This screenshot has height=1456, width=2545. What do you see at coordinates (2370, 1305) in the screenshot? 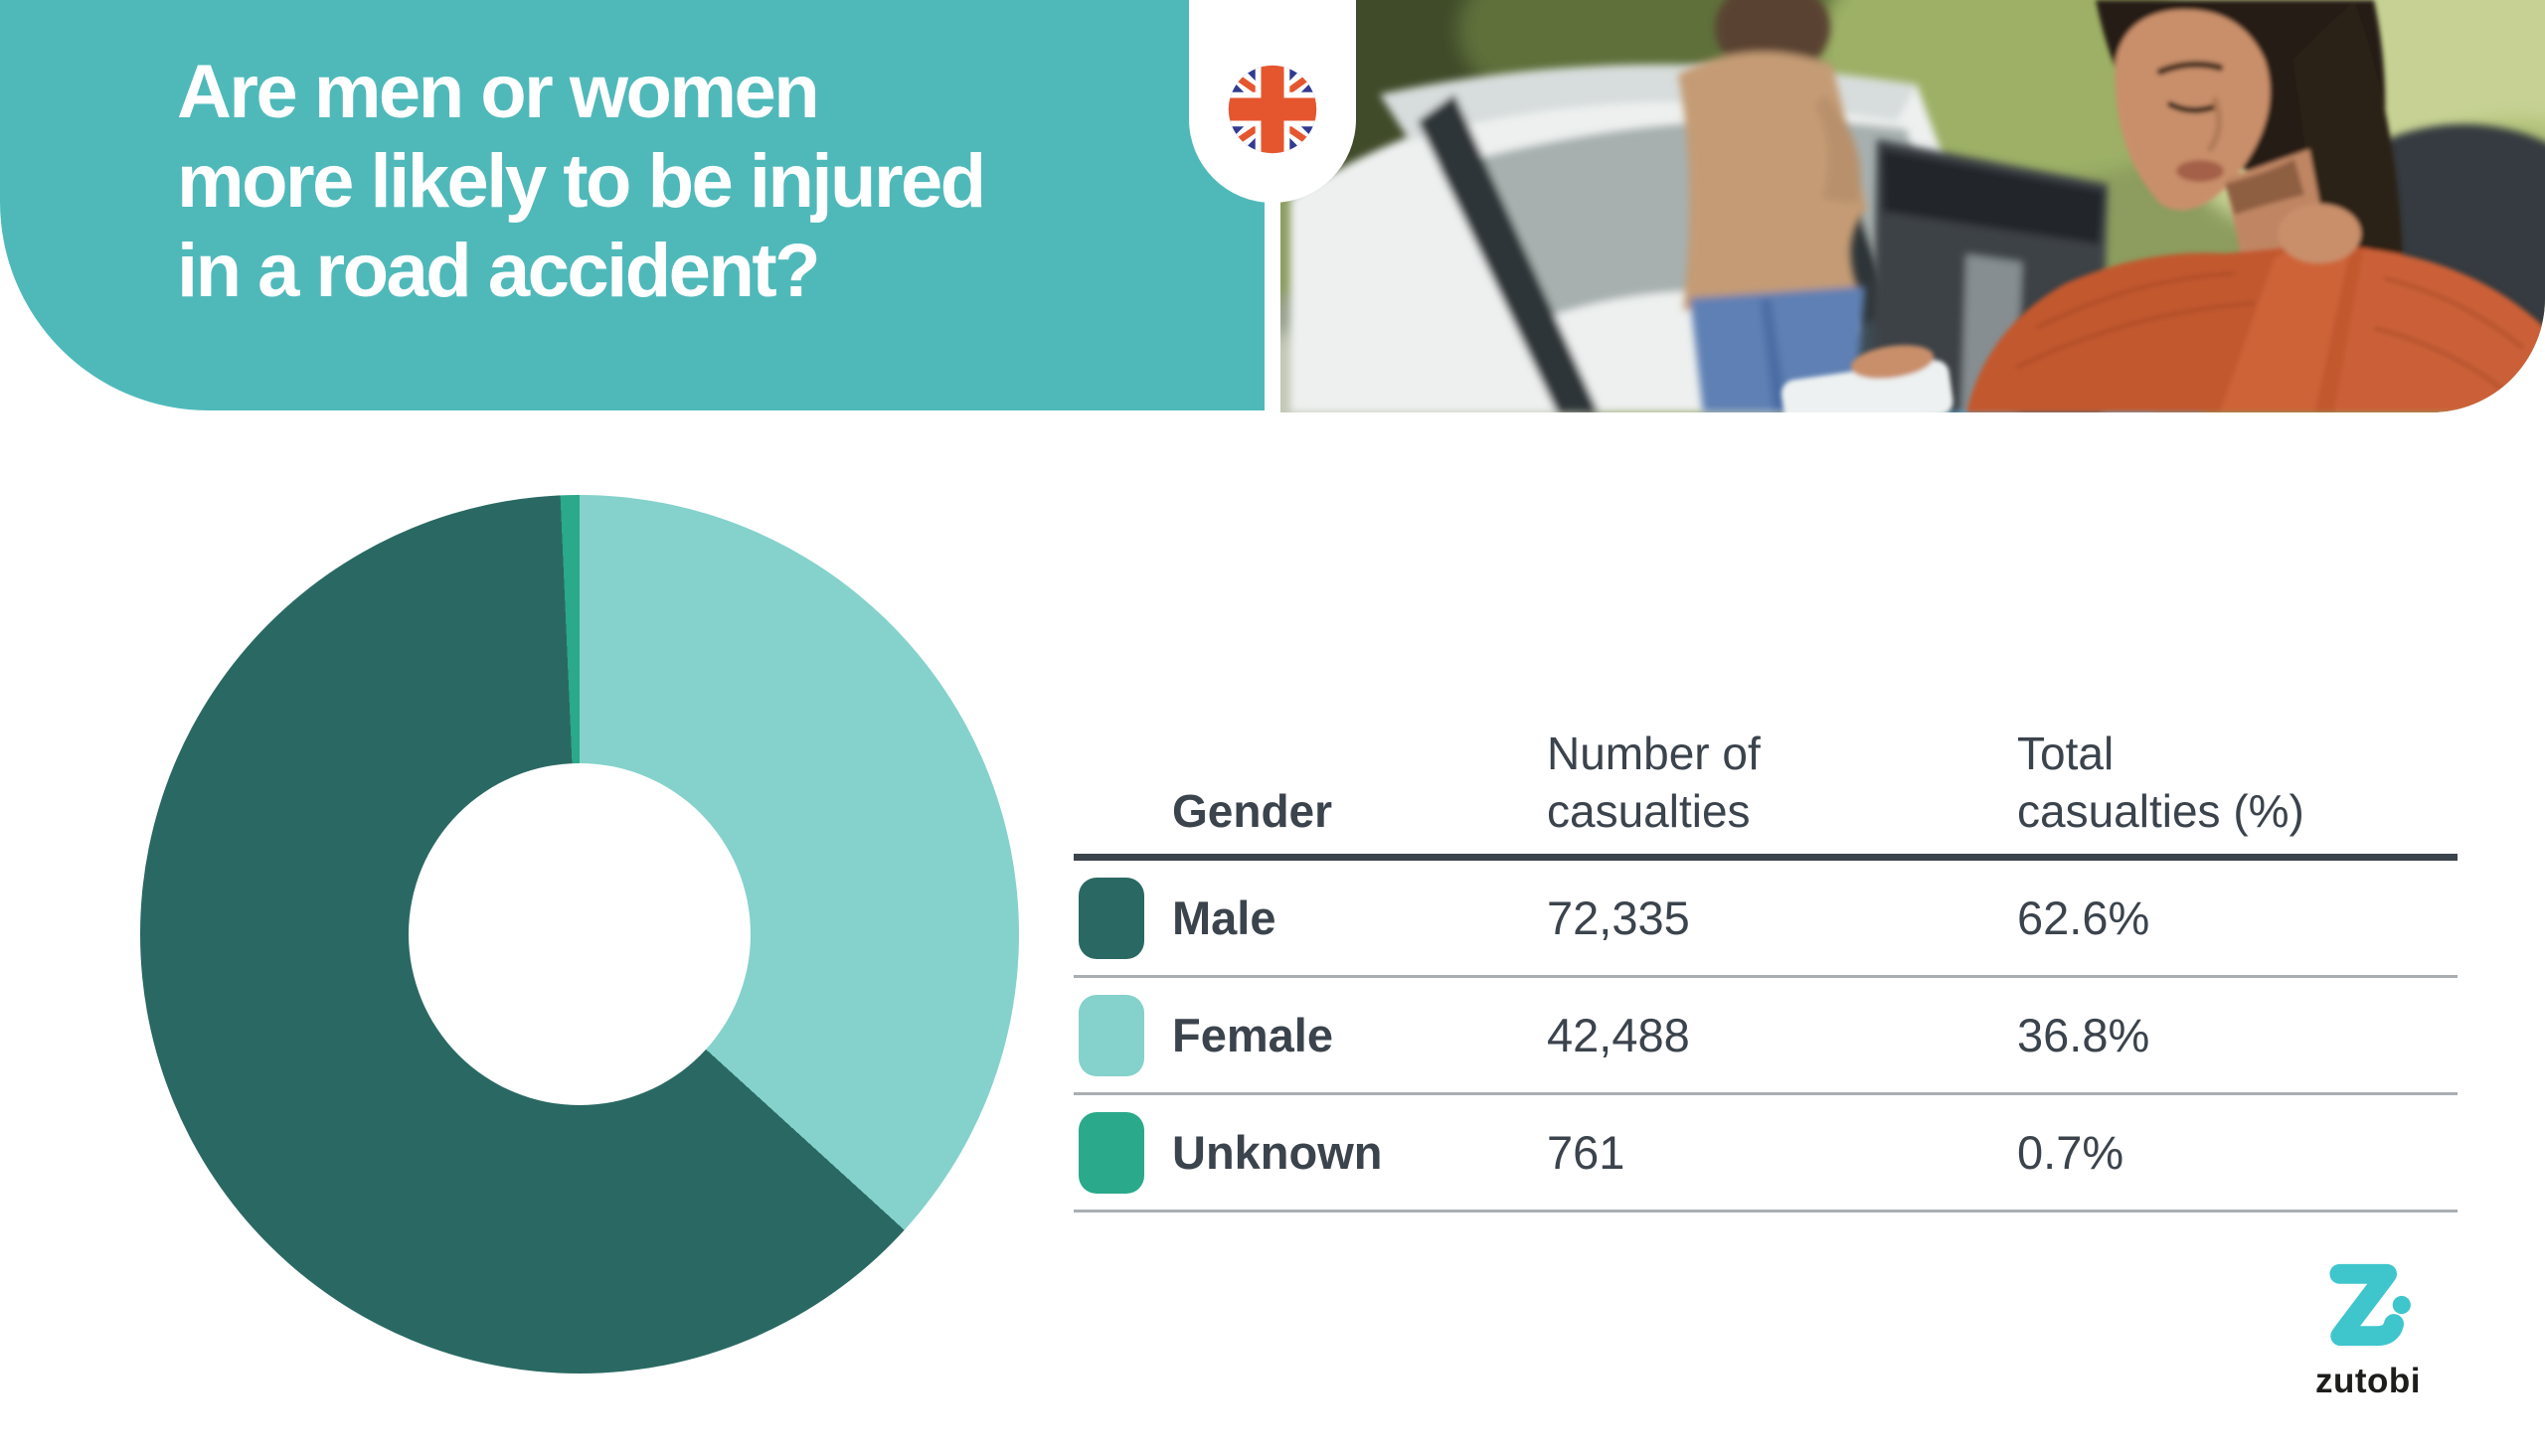
I see `zutobi-z-icon` at bounding box center [2370, 1305].